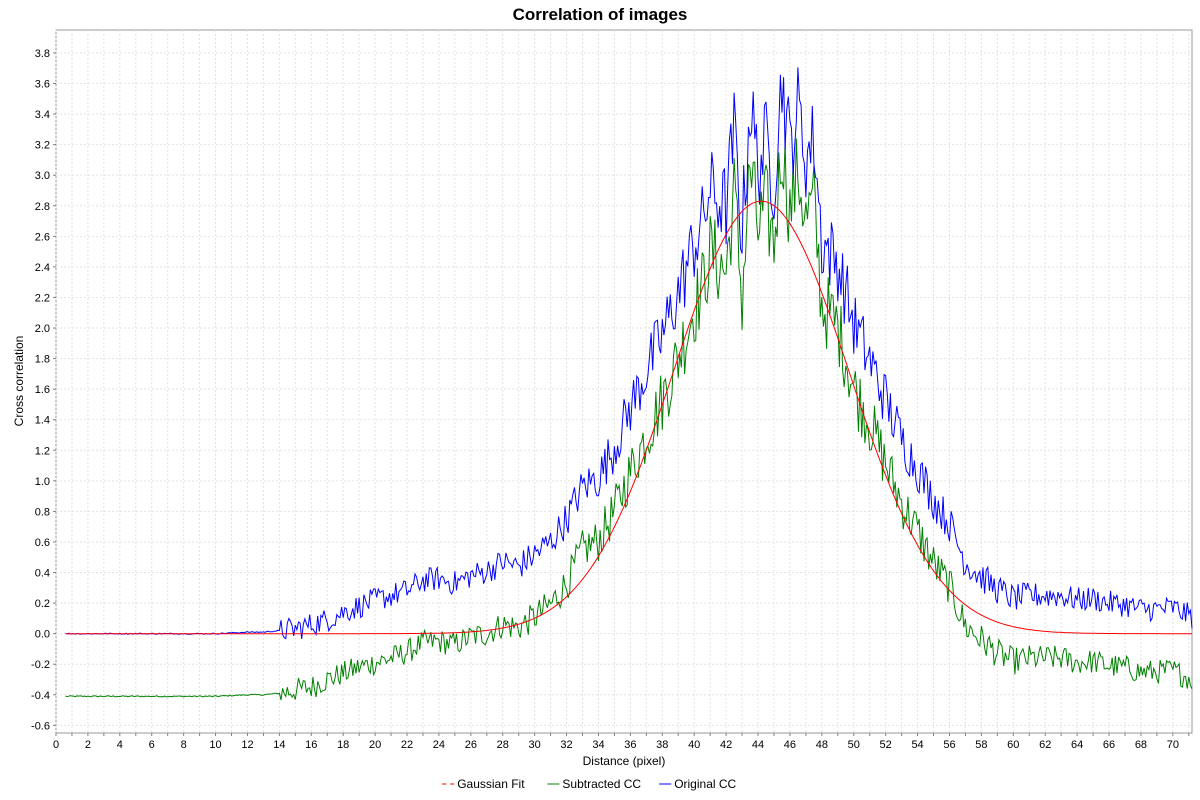 The width and height of the screenshot is (1200, 800). What do you see at coordinates (600, 14) in the screenshot?
I see `chart-title: Correlation of images` at bounding box center [600, 14].